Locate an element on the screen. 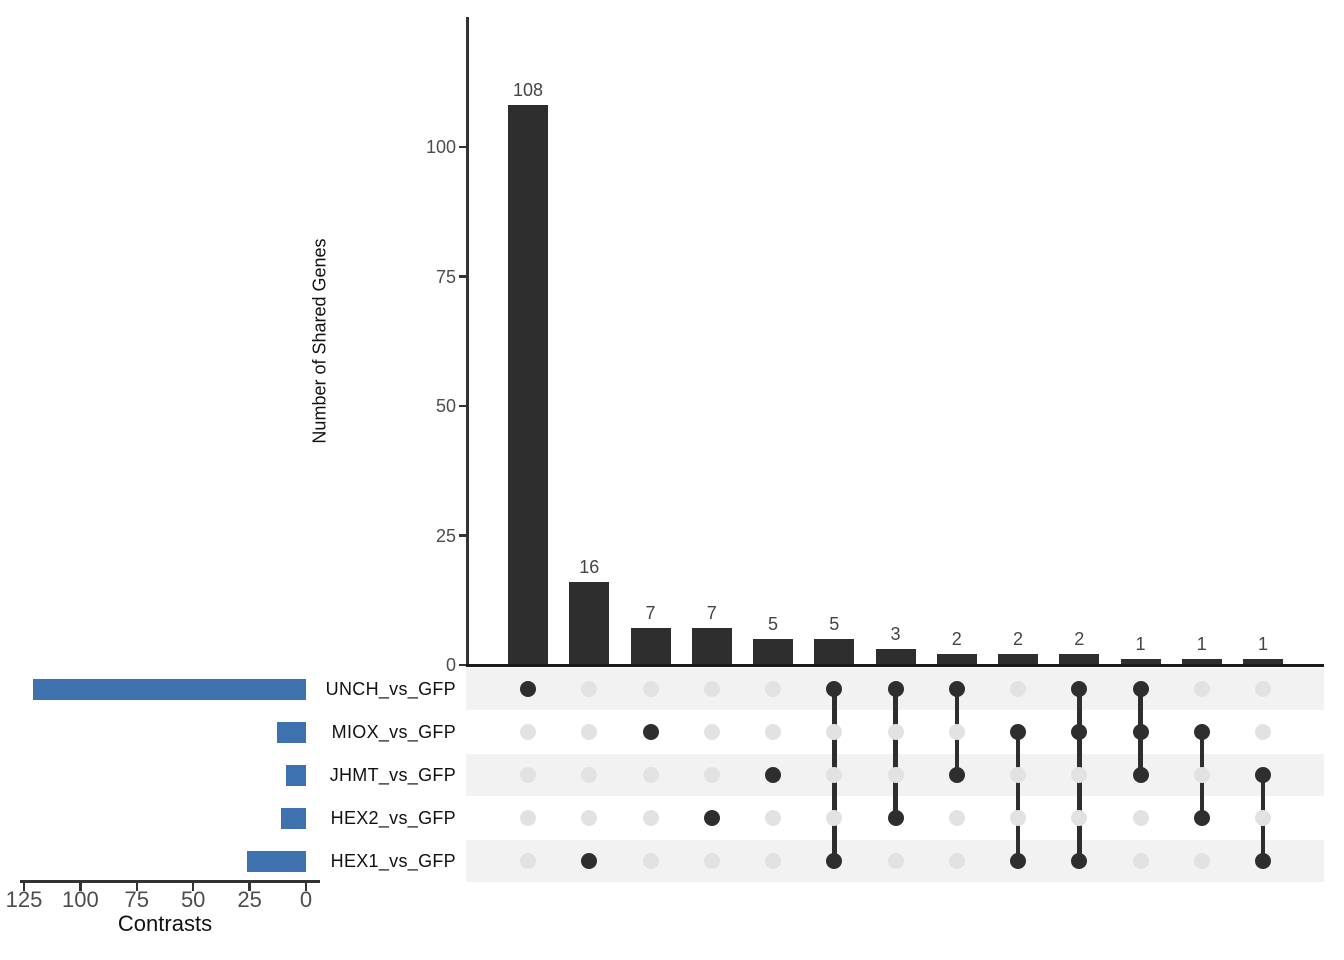 The image size is (1344, 960). set-size-axis-line is located at coordinates (170, 881).